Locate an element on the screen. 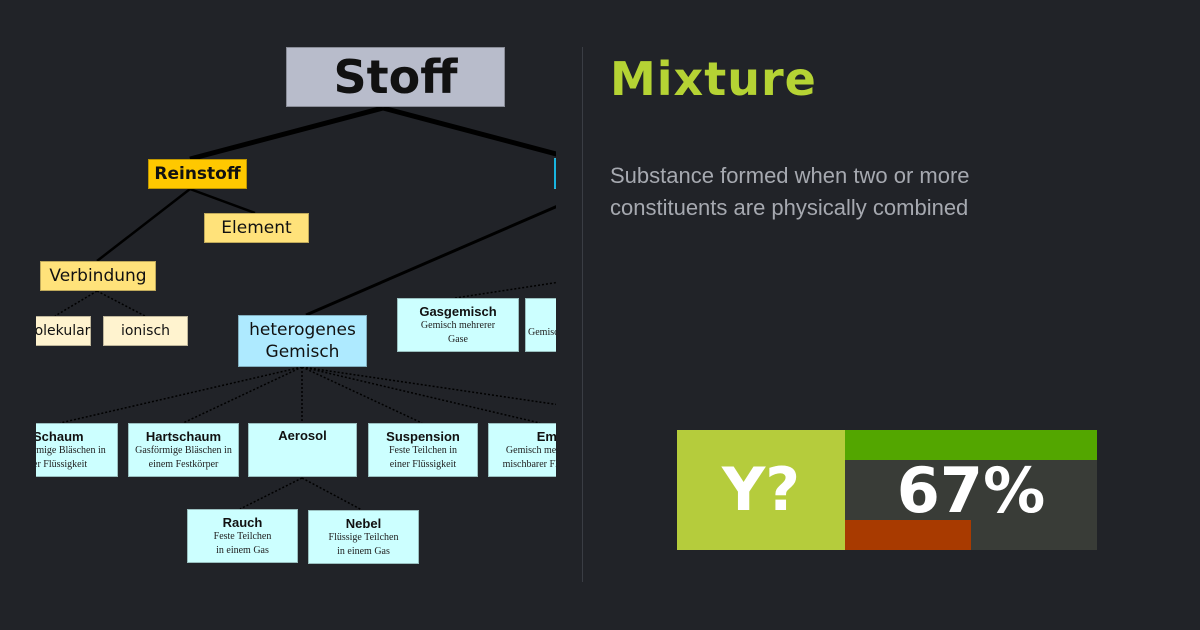  node-desc: Feste Teilchen in einer Flüssigkeit is located at coordinates (423, 457).